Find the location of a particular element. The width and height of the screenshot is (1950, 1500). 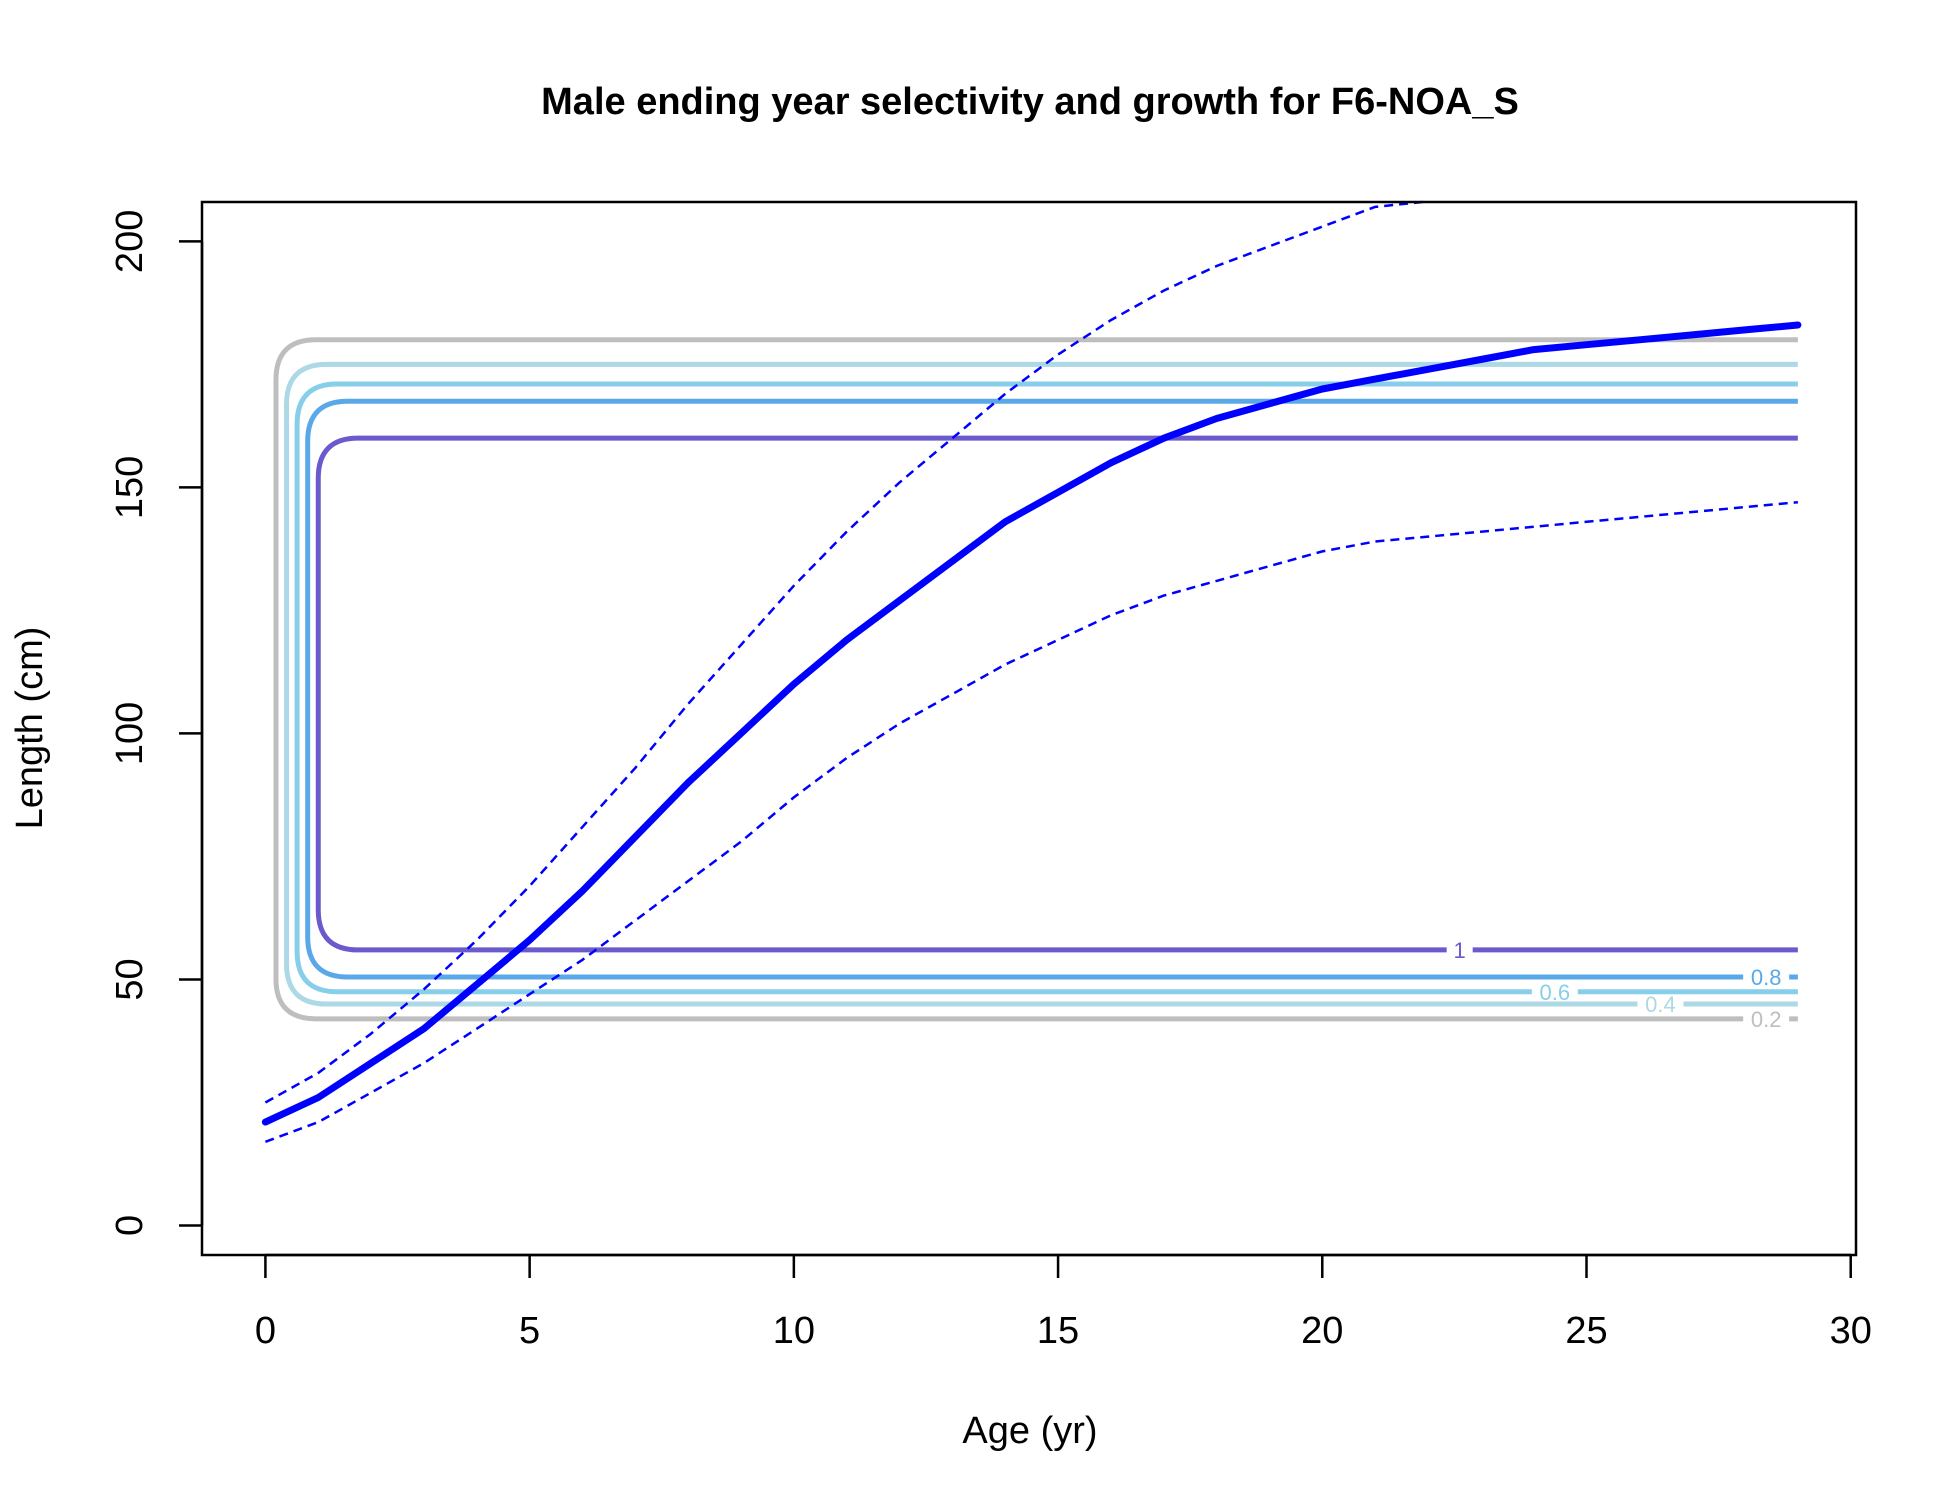

contour-label: 0.4 is located at coordinates (1660, 1004).